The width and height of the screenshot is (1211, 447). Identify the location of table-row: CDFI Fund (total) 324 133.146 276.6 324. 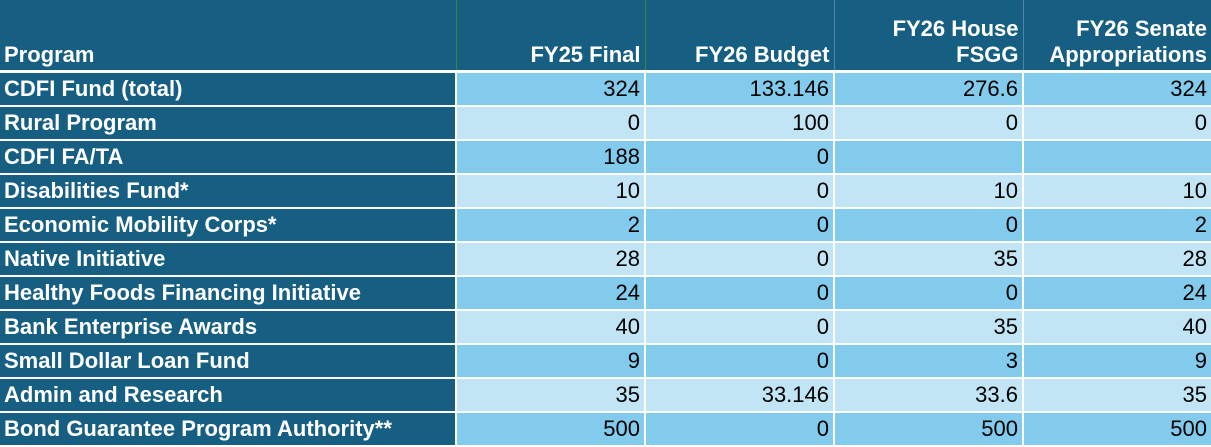
(605, 89).